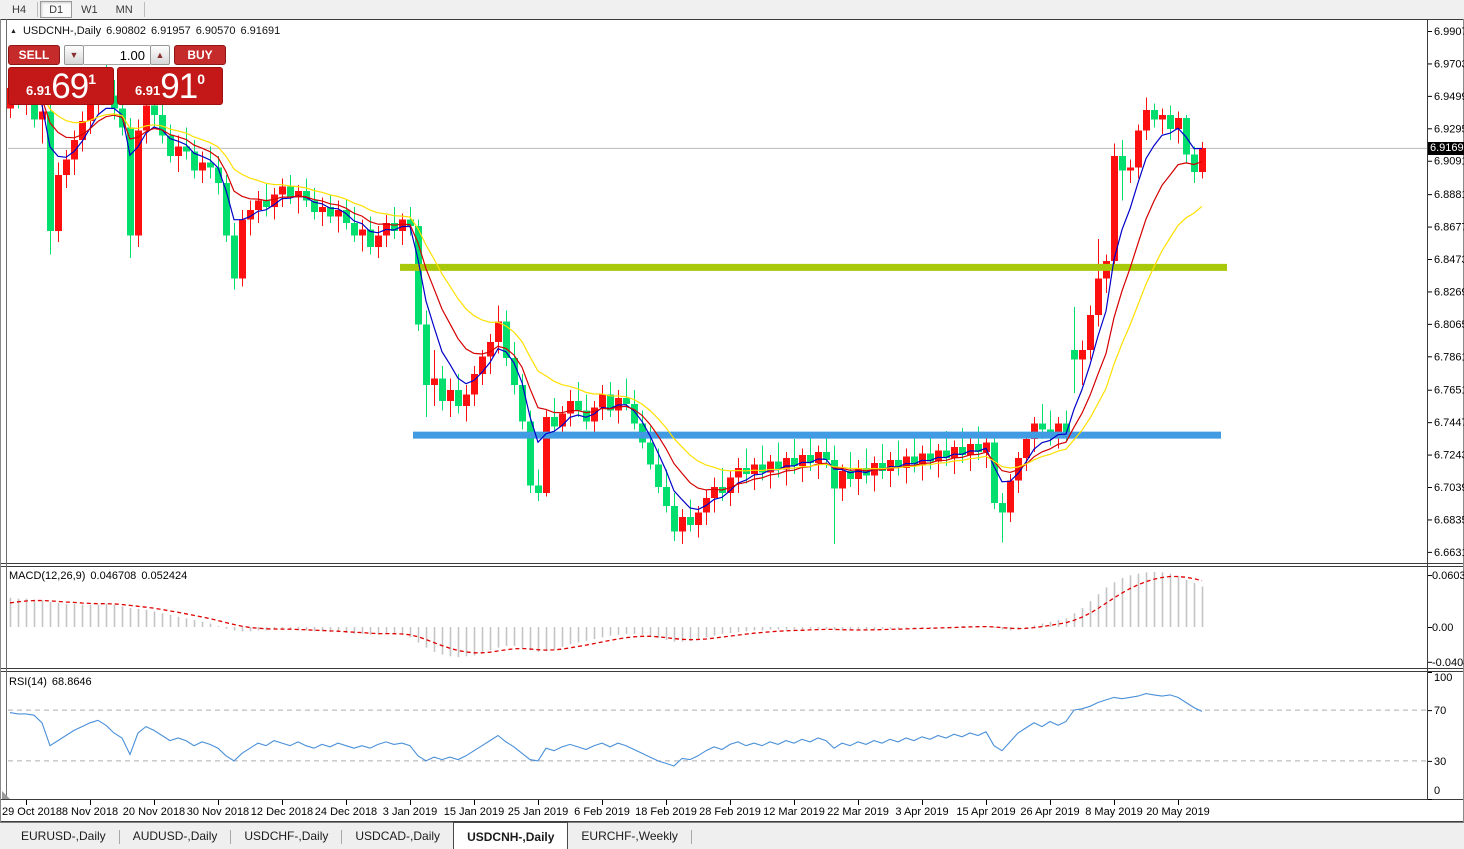 This screenshot has height=849, width=1464. I want to click on macd-signal-line, so click(606, 614).